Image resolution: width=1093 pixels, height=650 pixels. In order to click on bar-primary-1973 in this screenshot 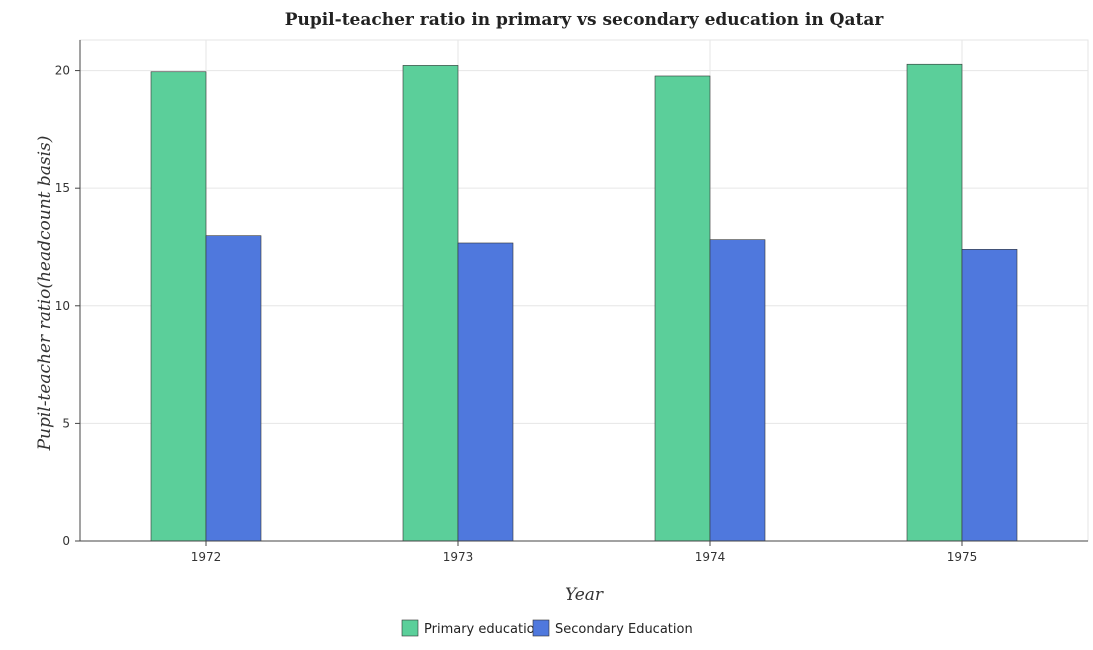, I will do `click(430, 303)`.